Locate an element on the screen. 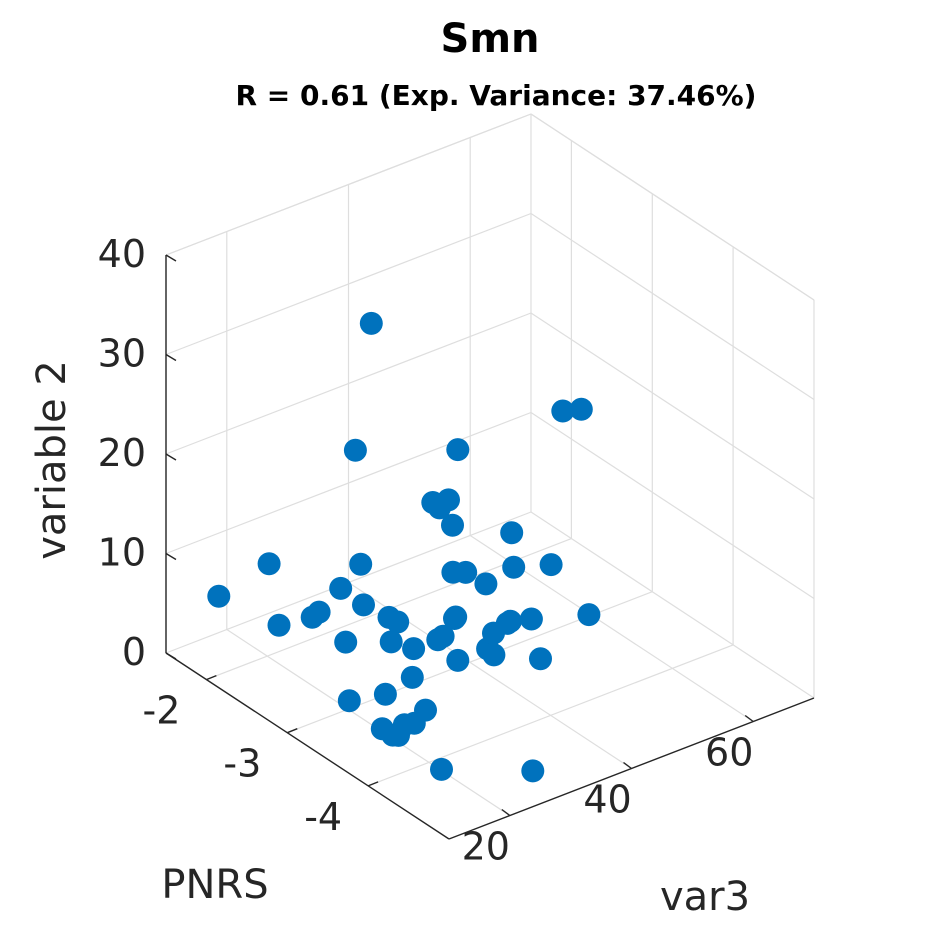 This screenshot has height=945, width=945. x-axis-label: var3 is located at coordinates (705, 897).